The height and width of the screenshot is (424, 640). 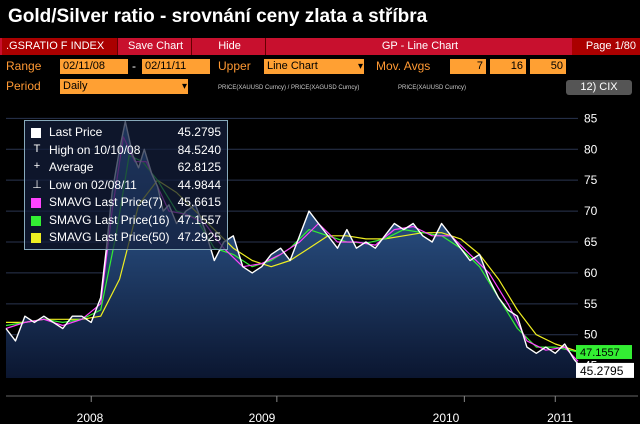 What do you see at coordinates (176, 66) in the screenshot?
I see `range-end-input: 02/11/11` at bounding box center [176, 66].